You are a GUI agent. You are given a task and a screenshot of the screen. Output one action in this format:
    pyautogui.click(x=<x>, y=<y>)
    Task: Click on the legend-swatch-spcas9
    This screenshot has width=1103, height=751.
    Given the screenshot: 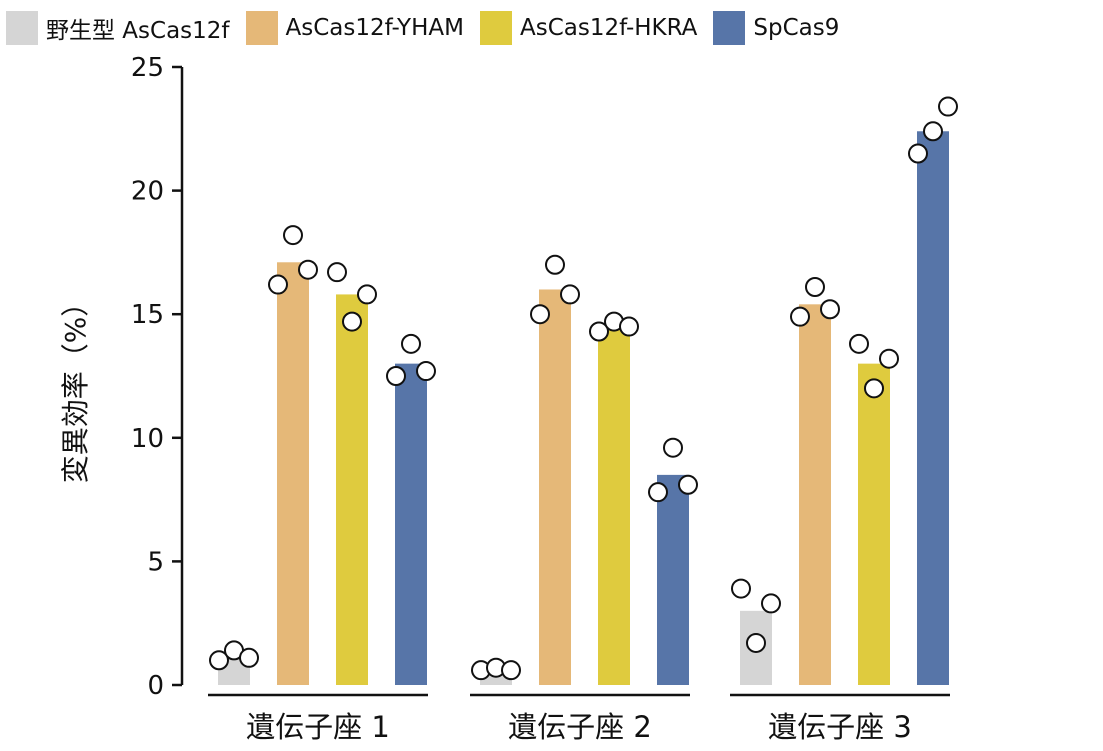 What is the action you would take?
    pyautogui.click(x=729, y=28)
    